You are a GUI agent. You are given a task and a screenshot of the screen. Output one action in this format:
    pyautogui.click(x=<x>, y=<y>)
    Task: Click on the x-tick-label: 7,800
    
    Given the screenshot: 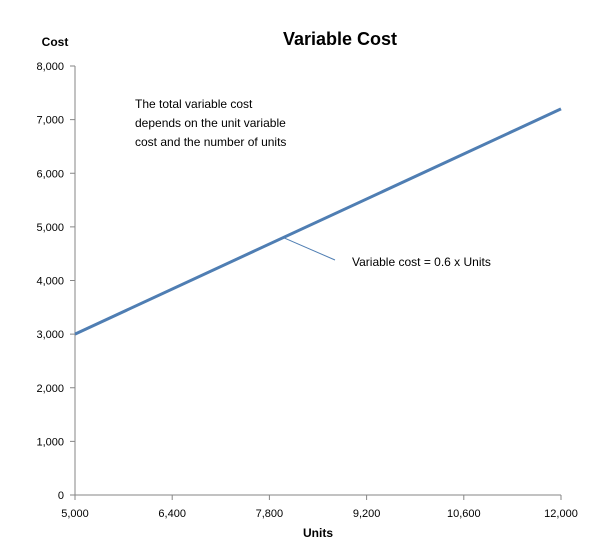 What is the action you would take?
    pyautogui.click(x=270, y=514)
    